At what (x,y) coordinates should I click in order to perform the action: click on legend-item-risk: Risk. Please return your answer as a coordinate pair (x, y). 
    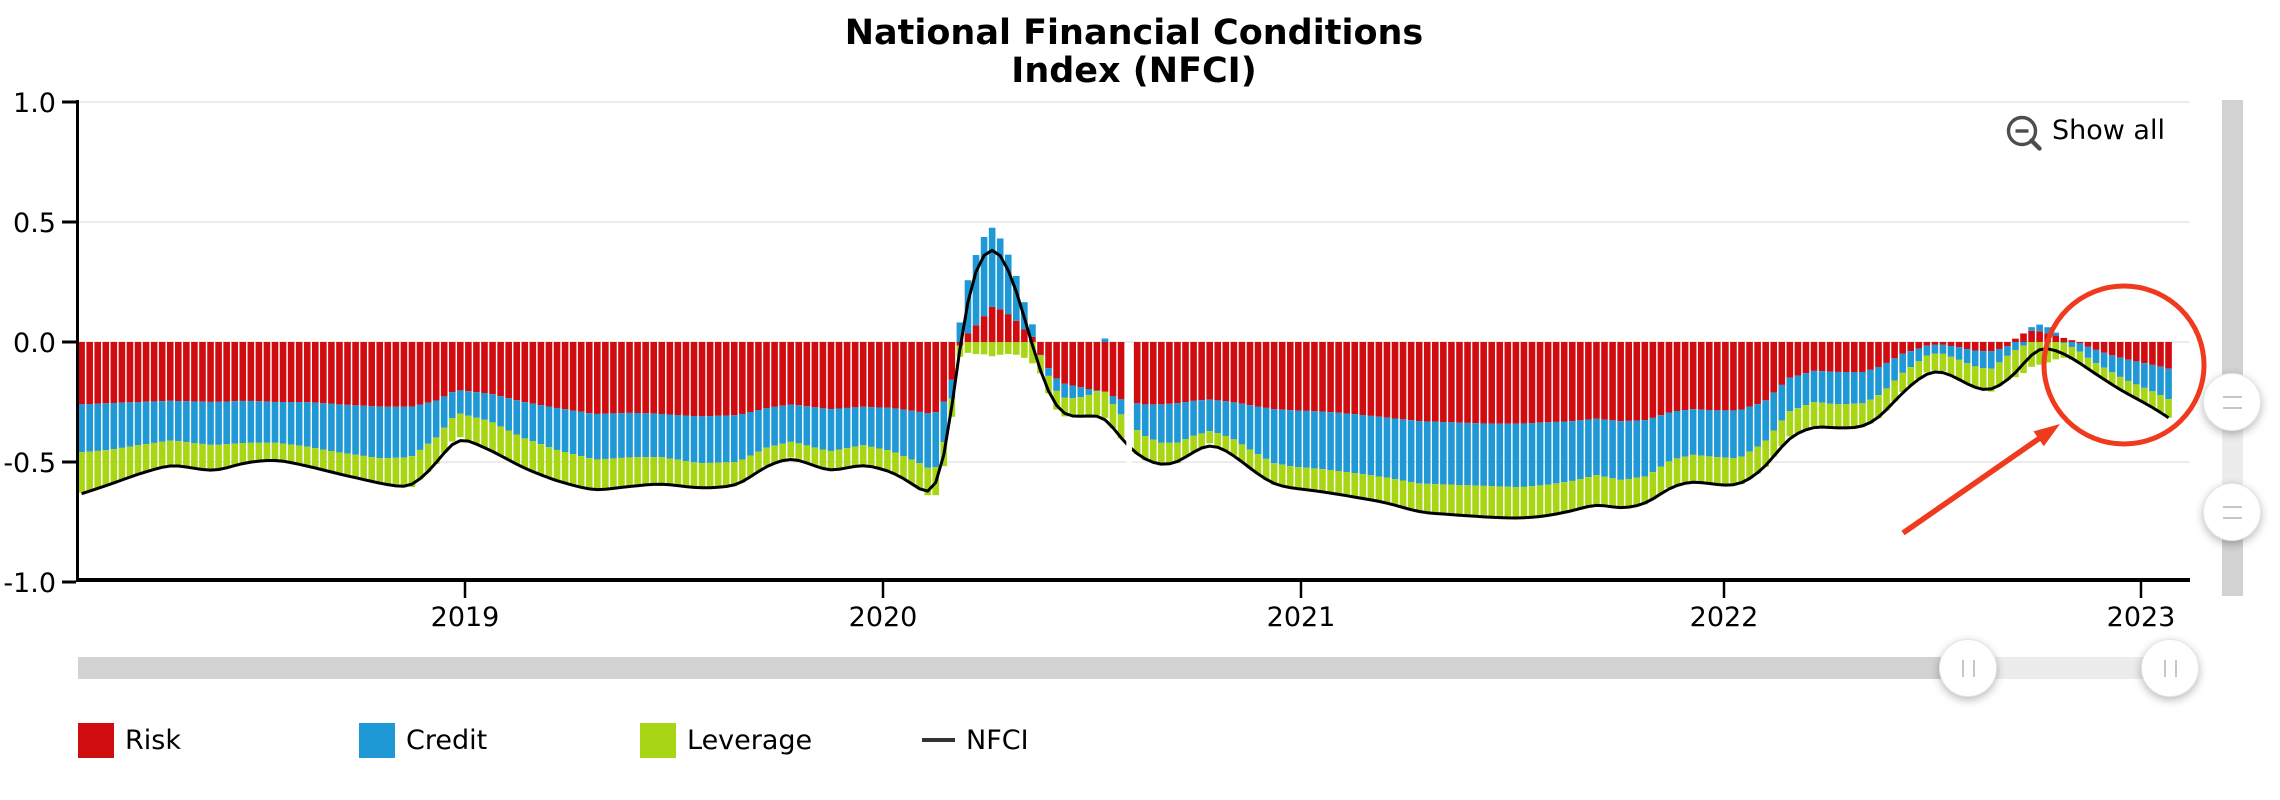
    Looking at the image, I should click on (129, 740).